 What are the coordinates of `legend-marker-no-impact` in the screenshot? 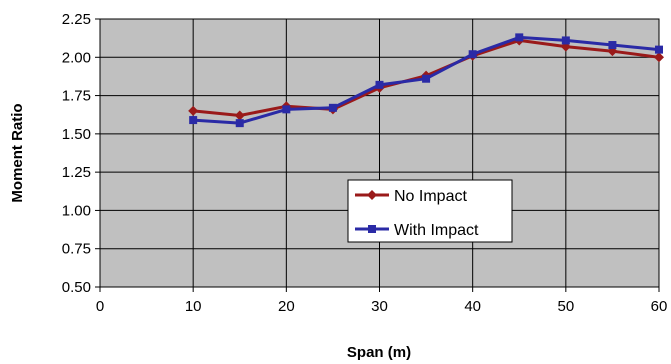 It's located at (372, 195).